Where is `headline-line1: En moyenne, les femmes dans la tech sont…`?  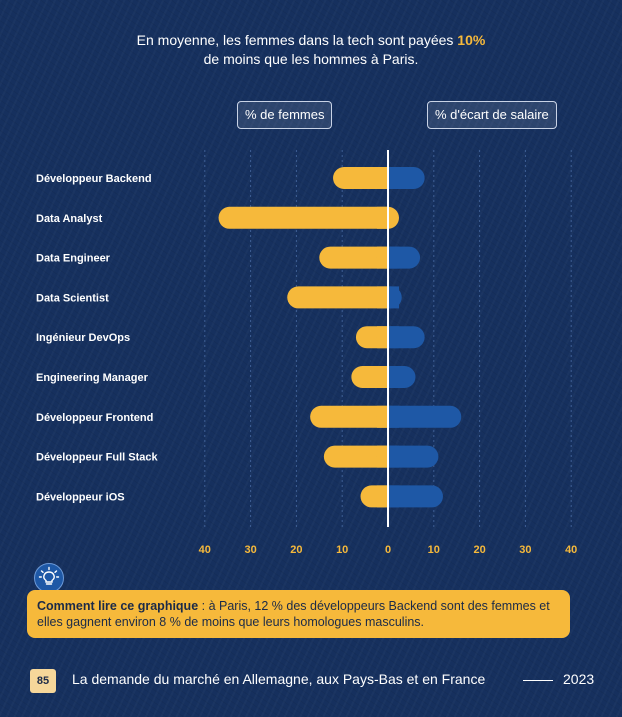 headline-line1: En moyenne, les femmes dans la tech sont… is located at coordinates (297, 40).